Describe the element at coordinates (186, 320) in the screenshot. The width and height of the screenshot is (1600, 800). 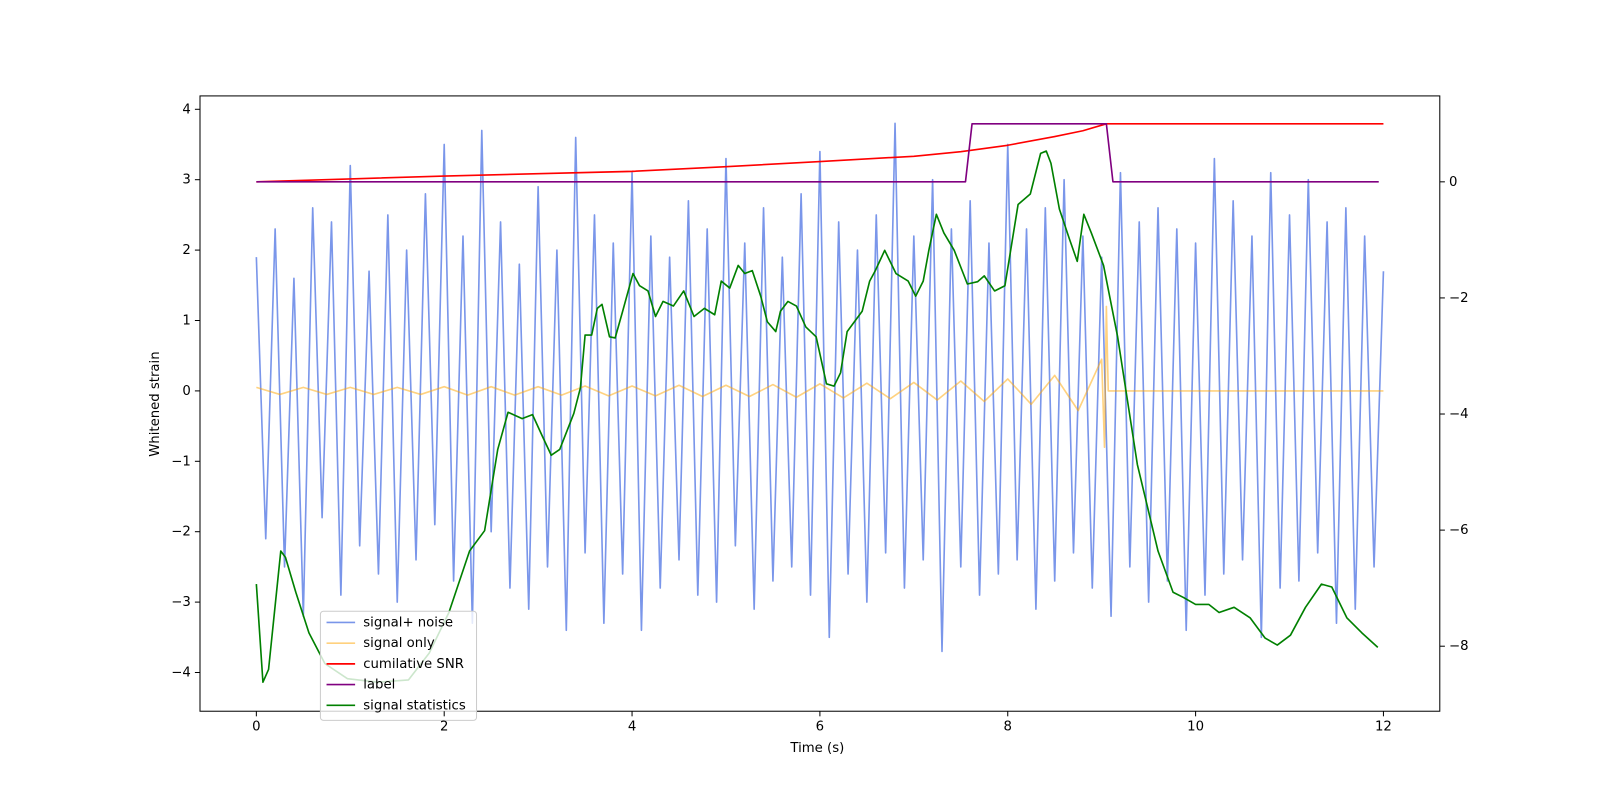
I see `y-tick-label: 1` at that location.